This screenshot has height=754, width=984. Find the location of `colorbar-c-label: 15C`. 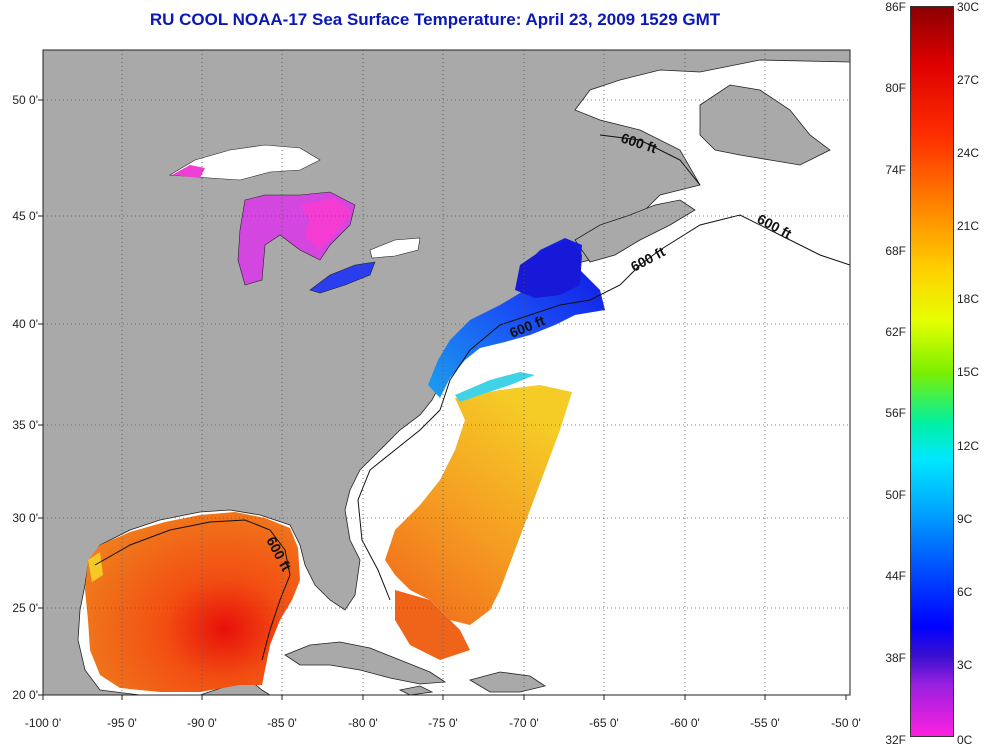

colorbar-c-label: 15C is located at coordinates (968, 372).